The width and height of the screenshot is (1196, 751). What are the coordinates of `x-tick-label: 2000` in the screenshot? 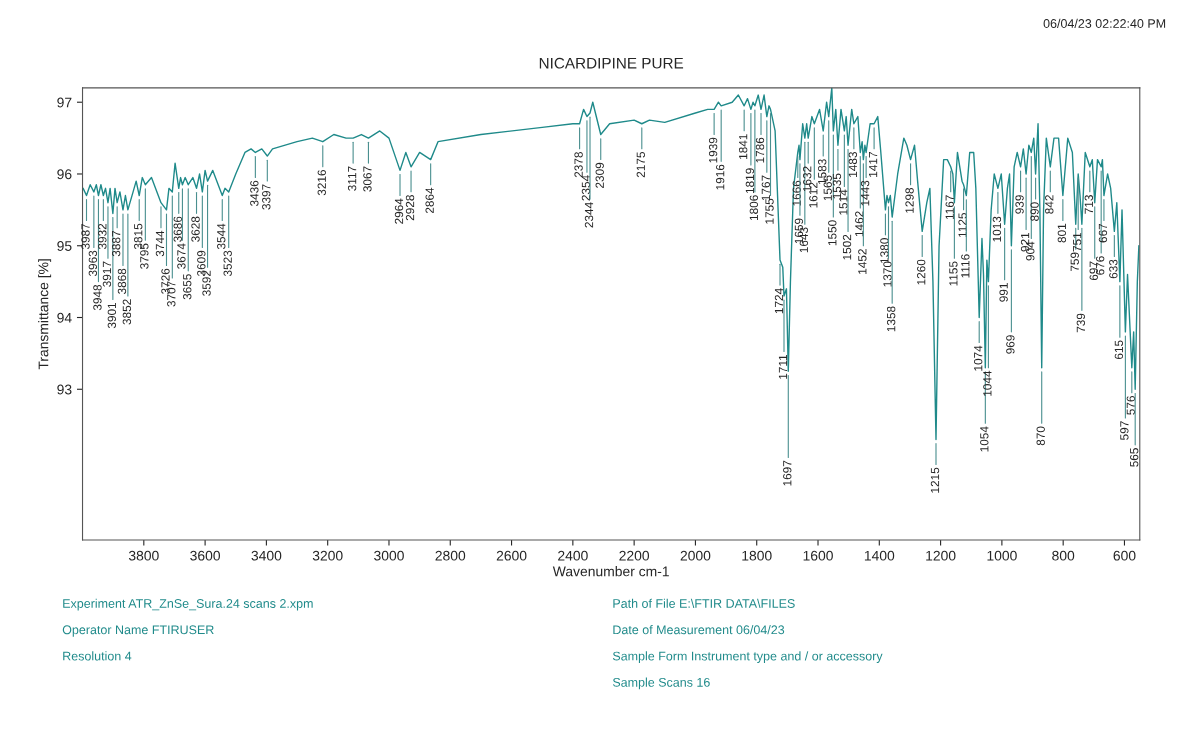 It's located at (695, 555).